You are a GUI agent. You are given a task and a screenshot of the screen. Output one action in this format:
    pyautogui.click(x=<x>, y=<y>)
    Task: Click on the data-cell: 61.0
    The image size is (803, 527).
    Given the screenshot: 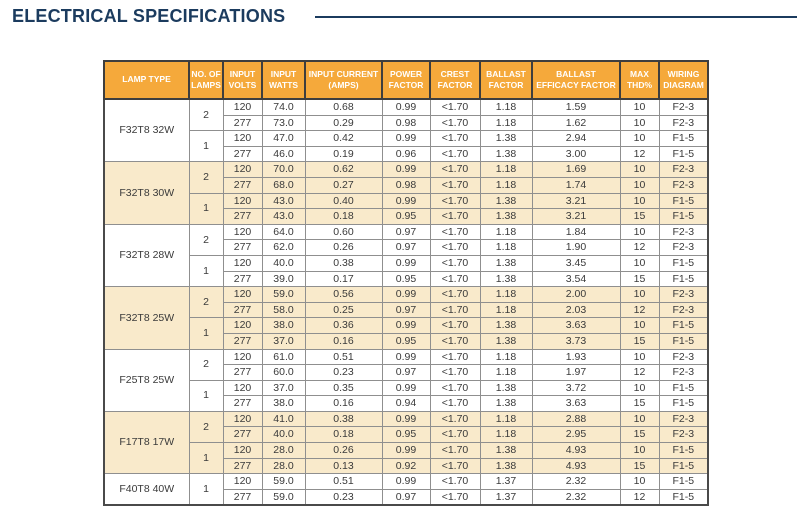 What is the action you would take?
    pyautogui.click(x=283, y=357)
    